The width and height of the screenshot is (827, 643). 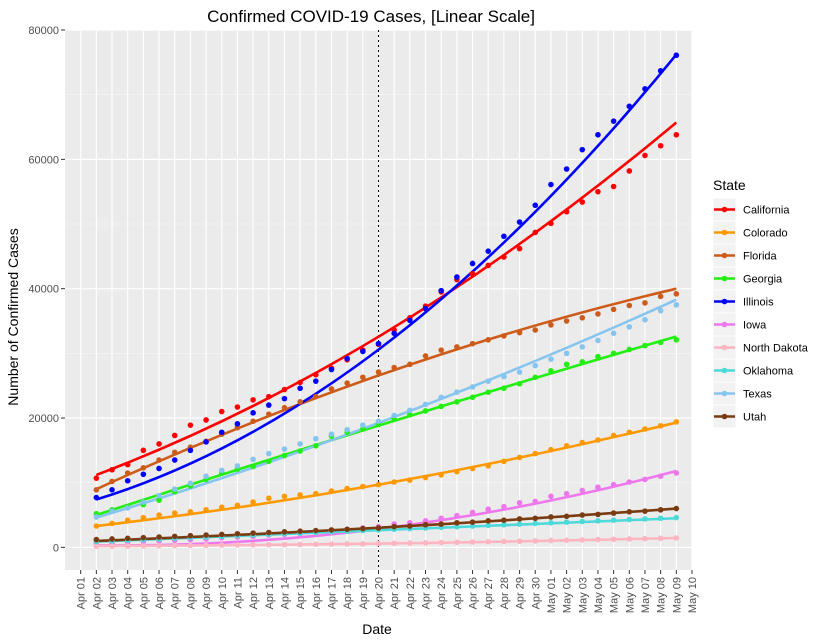 I want to click on x-tick-label: May 02, so click(x=568, y=595).